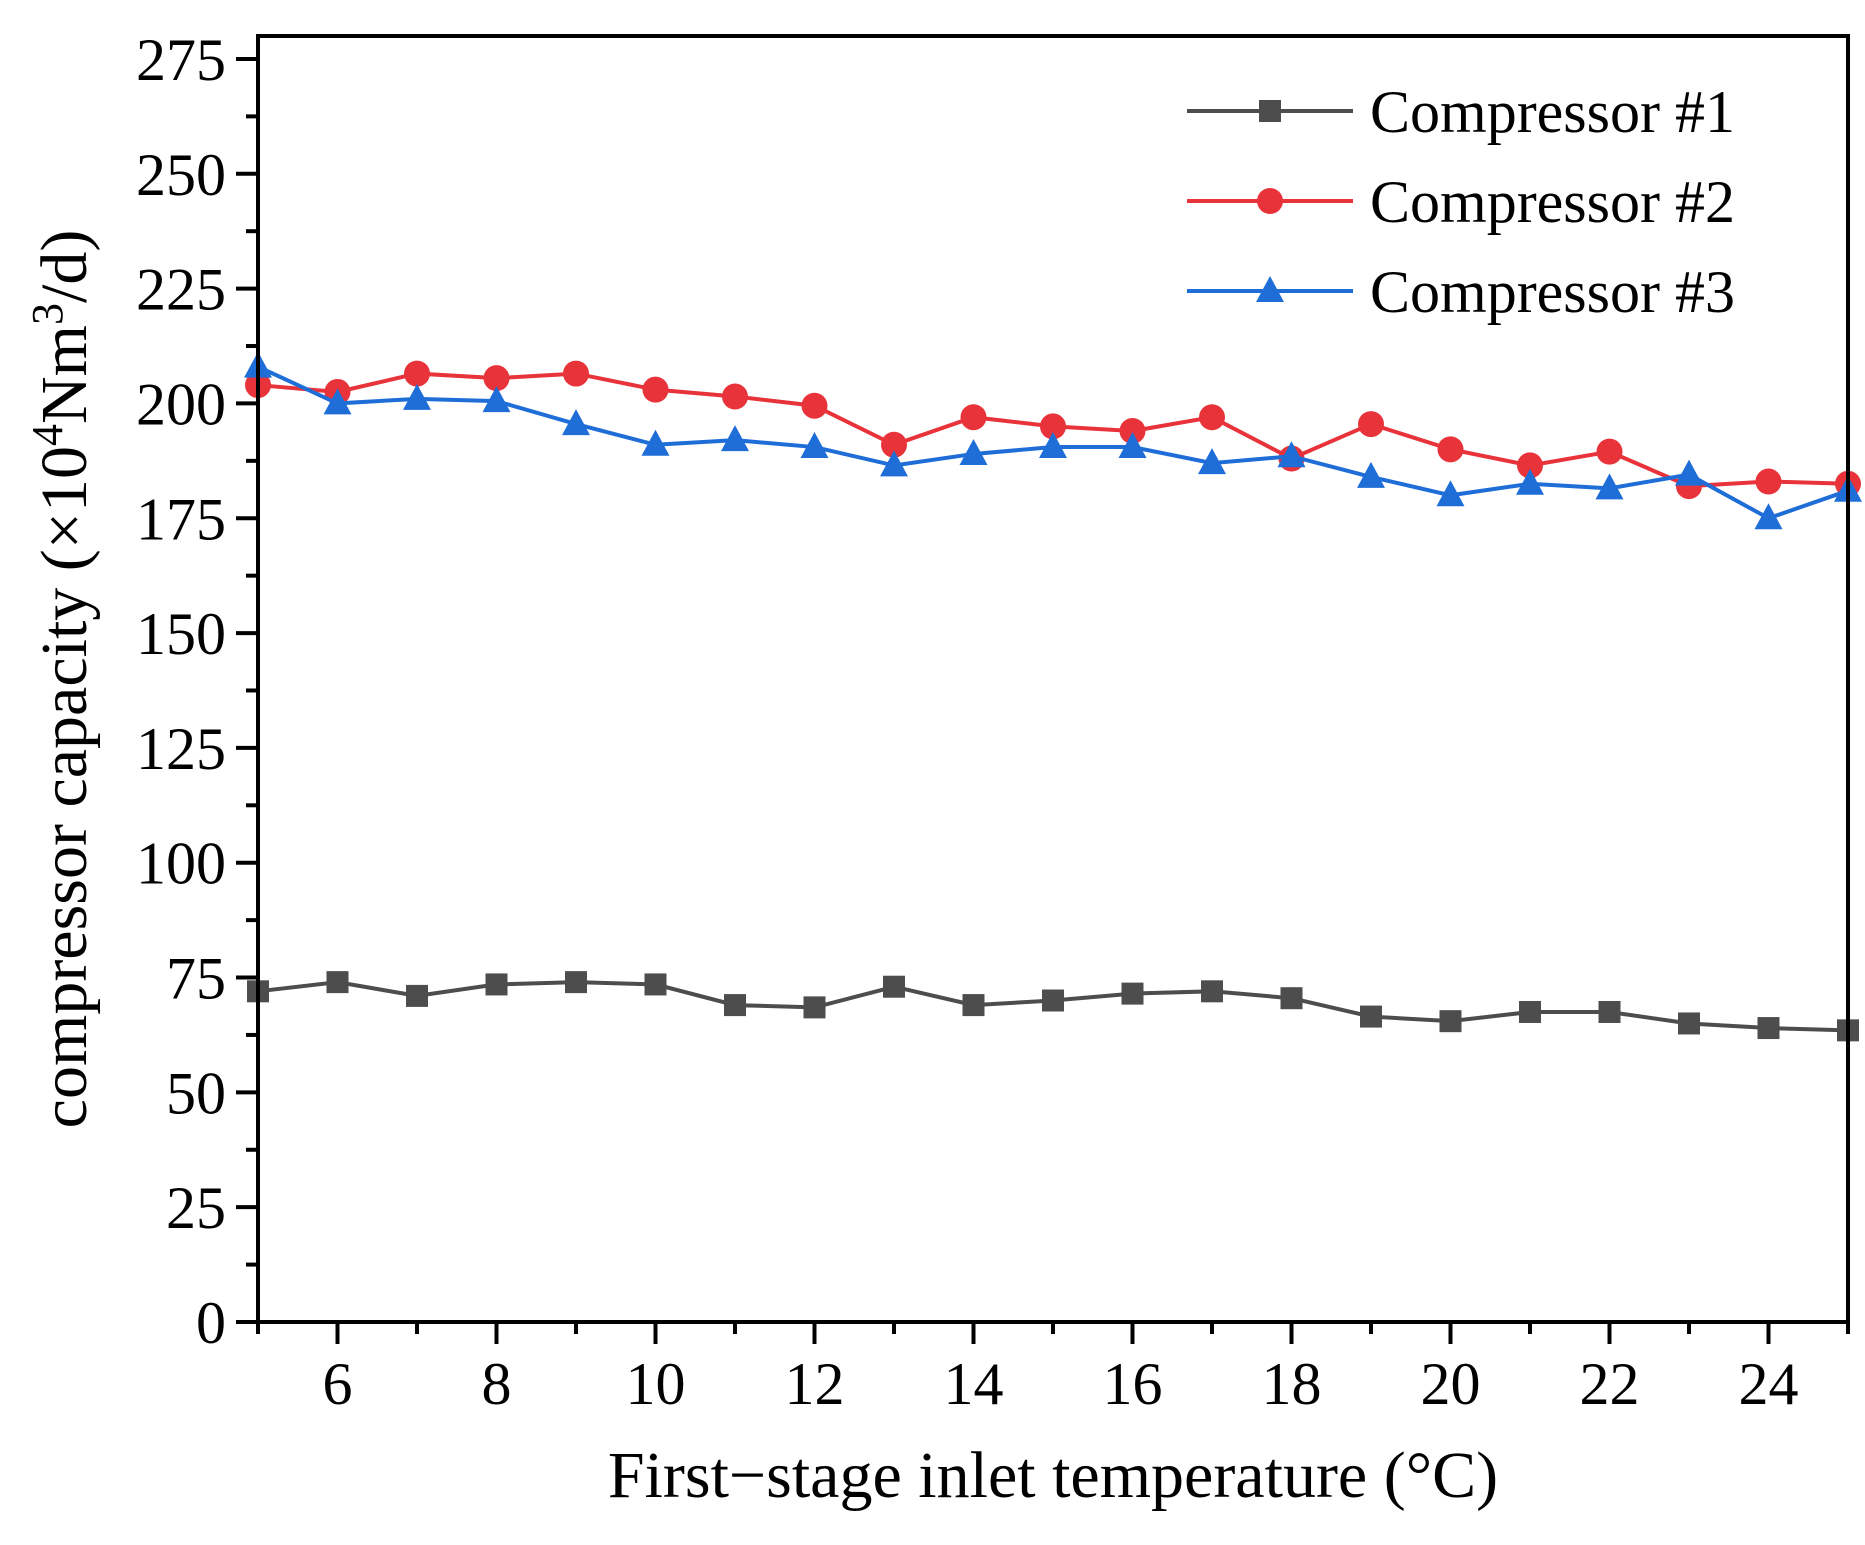  I want to click on legend: Compressor #1 Compressor #2 Compressor #3, so click(1461, 202).